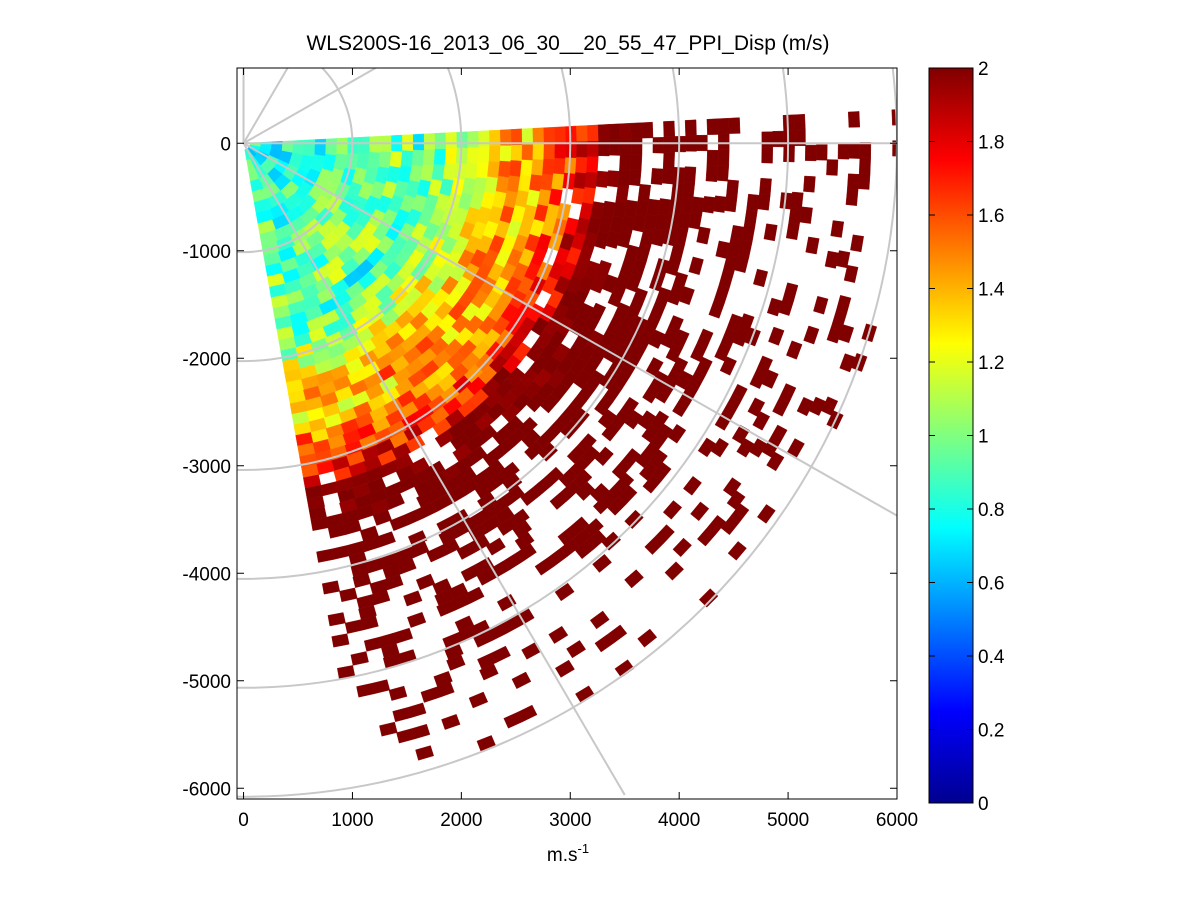 The height and width of the screenshot is (901, 1201). What do you see at coordinates (352, 820) in the screenshot?
I see `x-tick-label: 1000` at bounding box center [352, 820].